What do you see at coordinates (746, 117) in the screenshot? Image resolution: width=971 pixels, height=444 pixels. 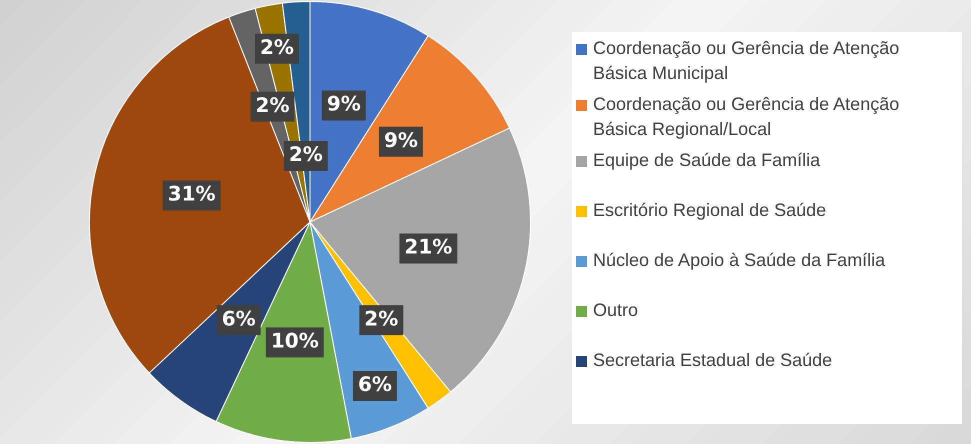 I see `legend-label: Coordenação ou Gerência de Atenção Básica Regional/Local` at bounding box center [746, 117].